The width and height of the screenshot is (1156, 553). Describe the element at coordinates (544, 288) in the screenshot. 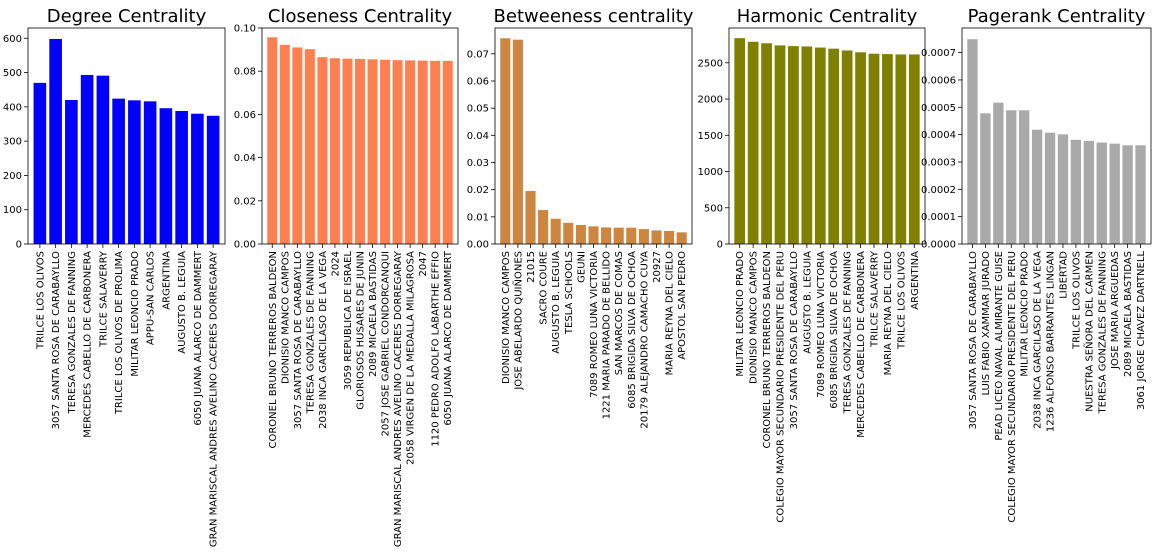

I see `x-tick-label: SACRO COURE` at that location.